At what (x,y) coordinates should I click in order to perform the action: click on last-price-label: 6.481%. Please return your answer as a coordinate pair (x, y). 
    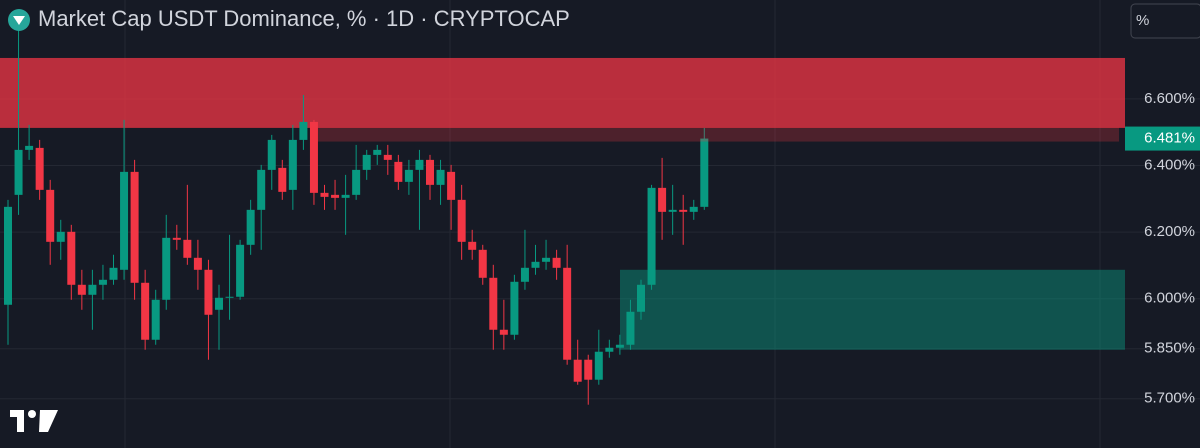
    Looking at the image, I should click on (1169, 138).